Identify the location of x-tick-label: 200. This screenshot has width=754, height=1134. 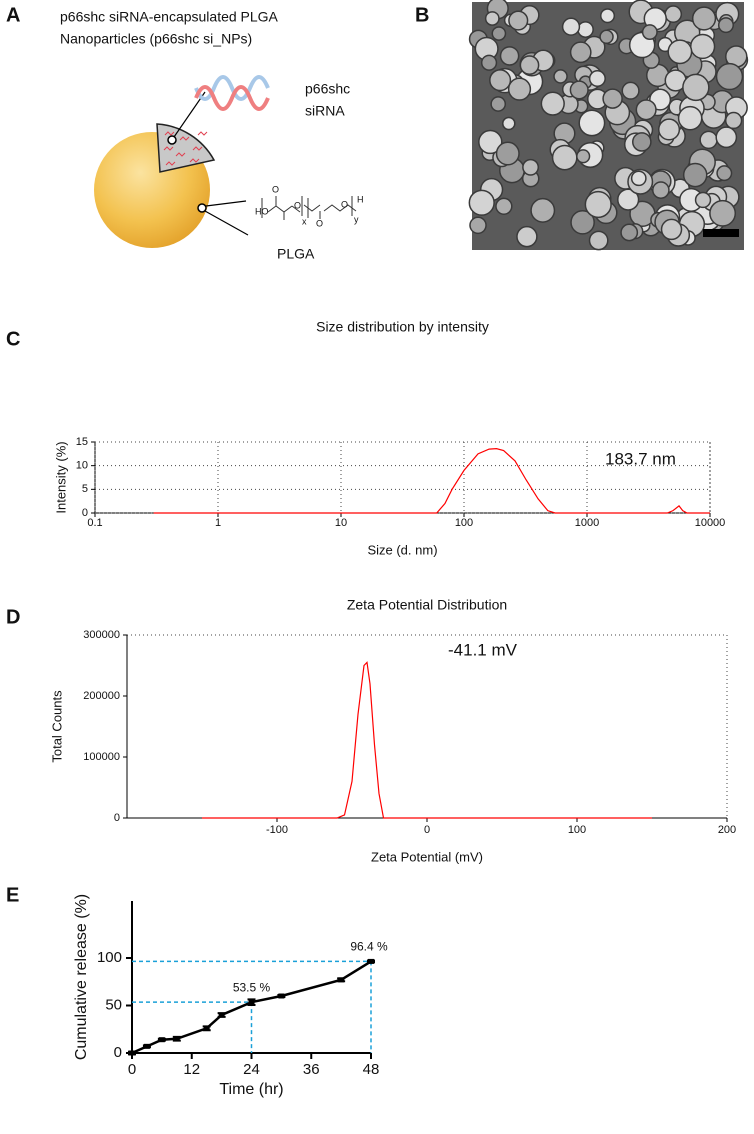
(727, 830).